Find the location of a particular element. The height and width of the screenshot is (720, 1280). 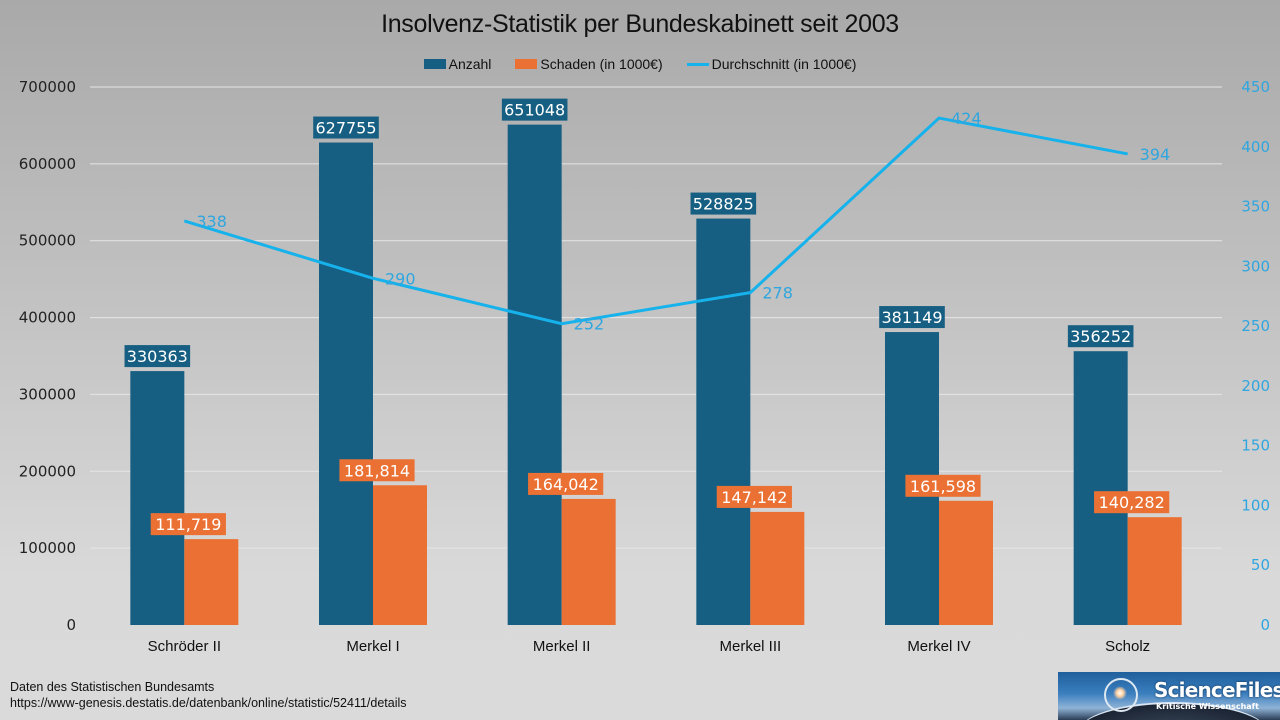

legend-swatch-schaden is located at coordinates (526, 64).